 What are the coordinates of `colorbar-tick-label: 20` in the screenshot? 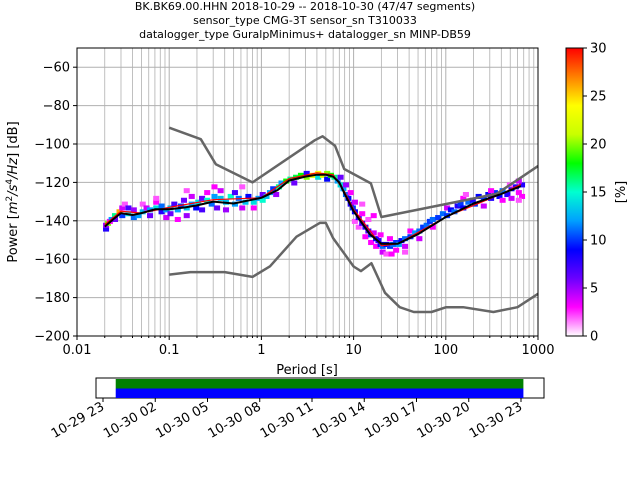 It's located at (598, 145).